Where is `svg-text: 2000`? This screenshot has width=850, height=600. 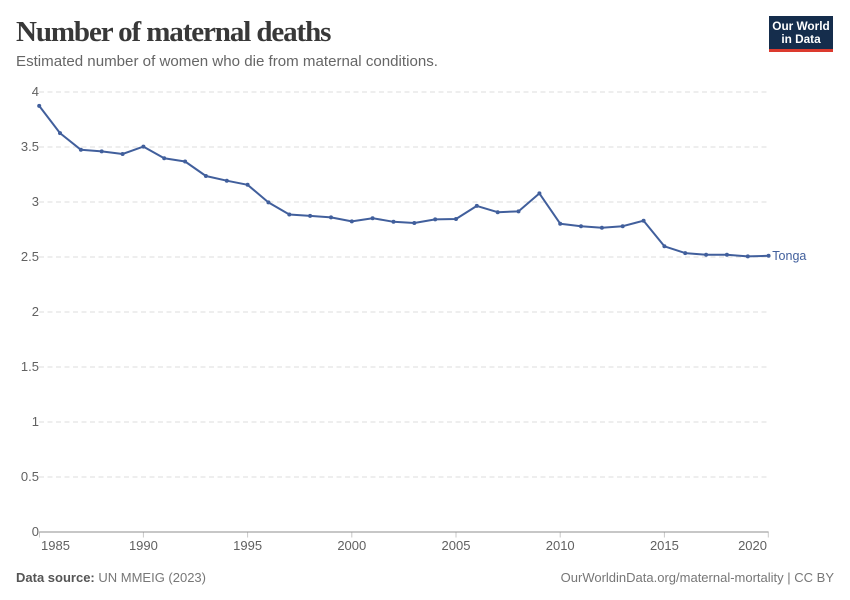
svg-text: 2000 is located at coordinates (351, 545).